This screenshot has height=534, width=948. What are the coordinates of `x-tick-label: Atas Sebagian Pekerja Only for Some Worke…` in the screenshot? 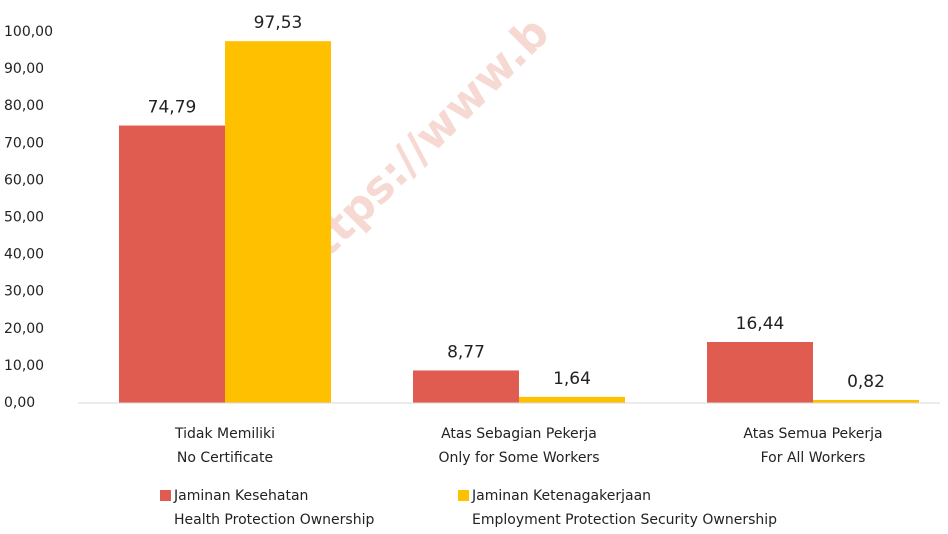 It's located at (519, 446).